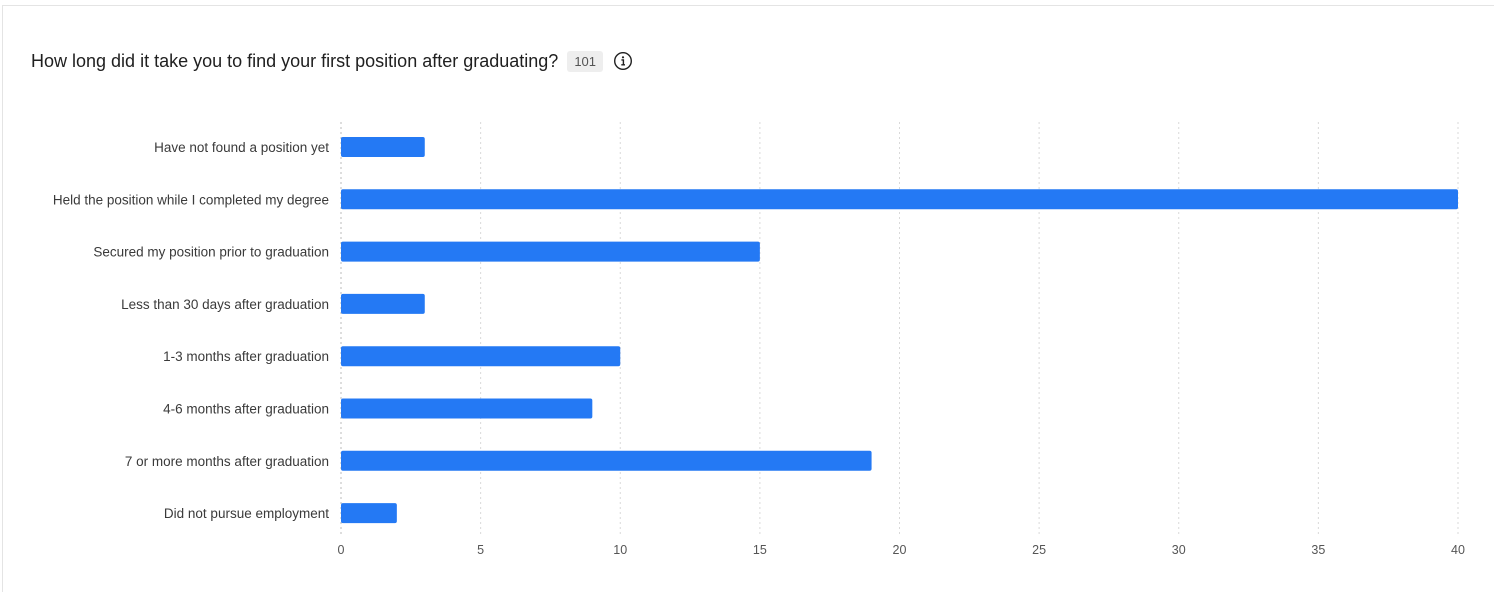  What do you see at coordinates (620, 550) in the screenshot?
I see `x-tick-label: 10` at bounding box center [620, 550].